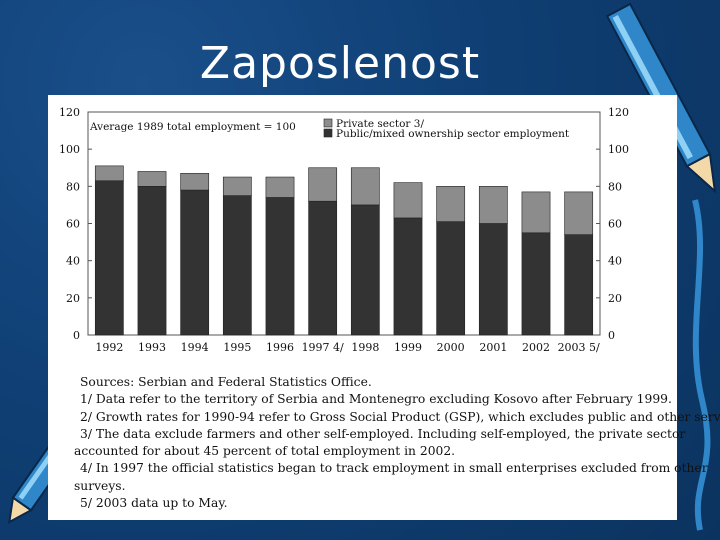 This screenshot has width=720, height=540. I want to click on x-tick-label: 2000, so click(451, 347).